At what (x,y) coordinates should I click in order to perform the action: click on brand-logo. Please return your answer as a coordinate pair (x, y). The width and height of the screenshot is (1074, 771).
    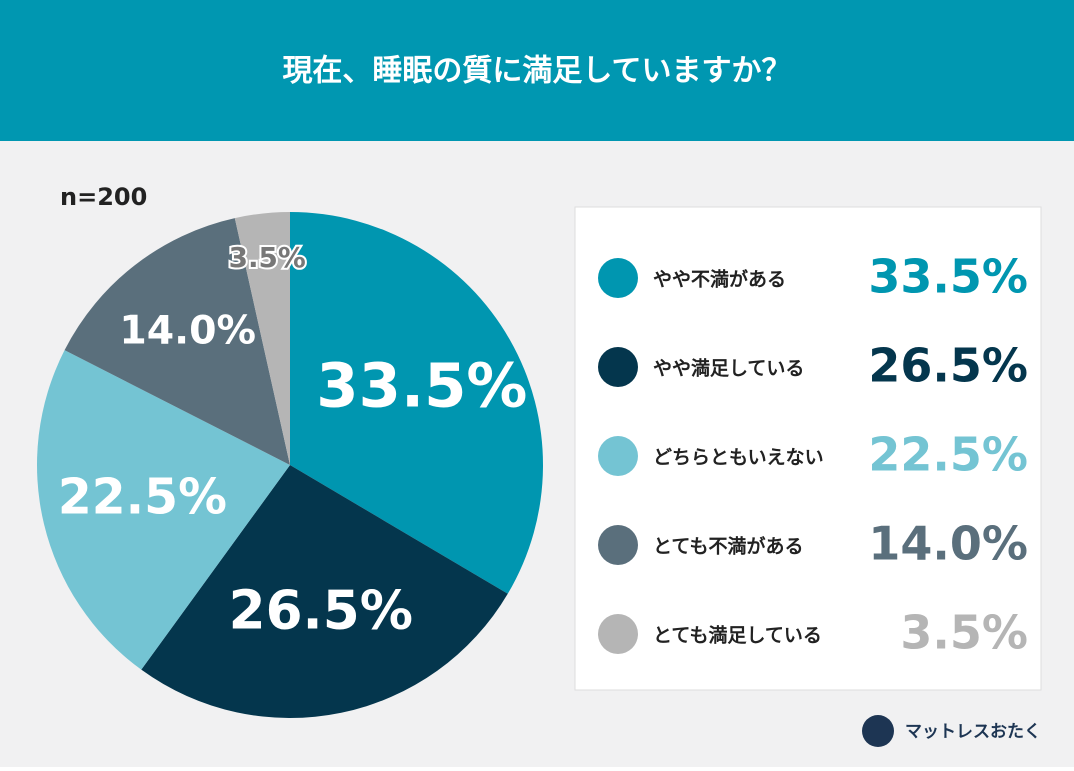
    Looking at the image, I should click on (878, 731).